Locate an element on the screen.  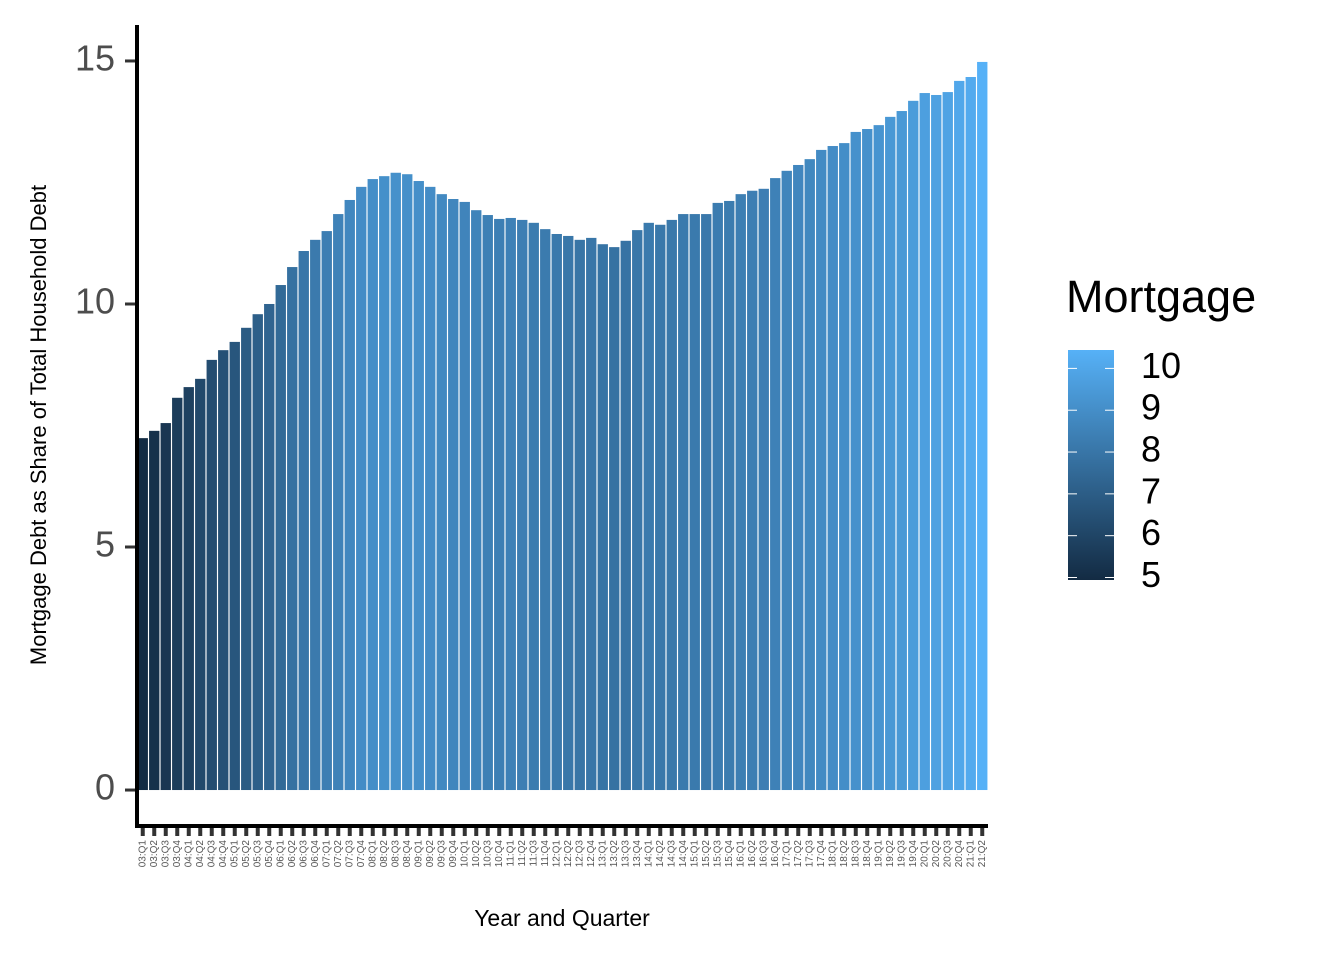
legend-label: 10 is located at coordinates (1161, 365).